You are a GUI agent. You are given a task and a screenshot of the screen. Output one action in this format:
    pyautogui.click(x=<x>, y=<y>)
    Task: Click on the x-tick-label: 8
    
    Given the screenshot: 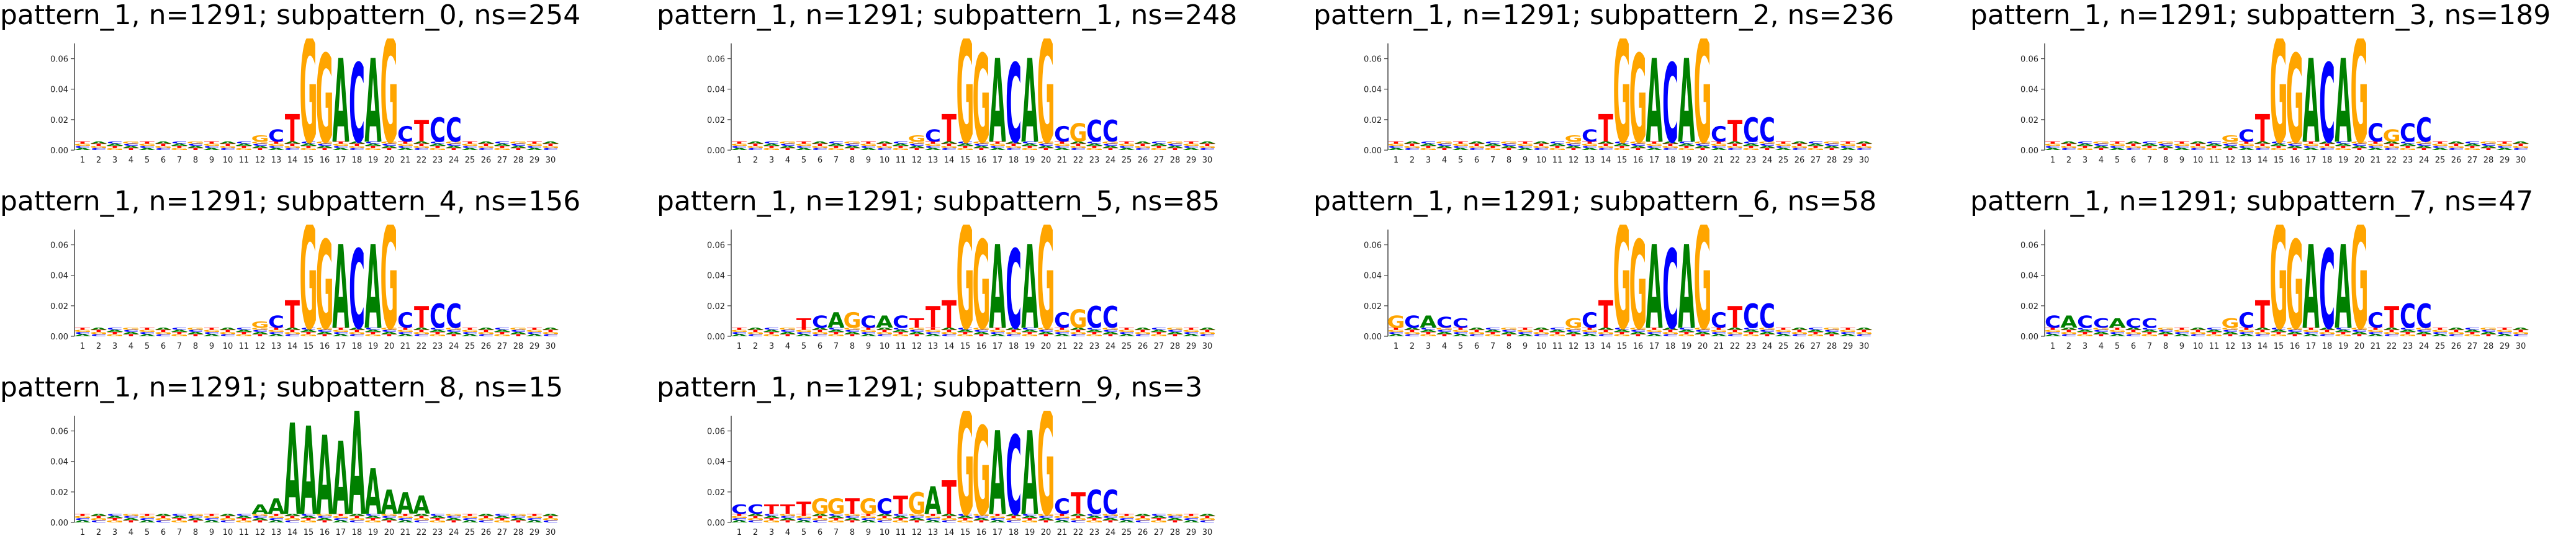 What is the action you would take?
    pyautogui.click(x=2165, y=161)
    